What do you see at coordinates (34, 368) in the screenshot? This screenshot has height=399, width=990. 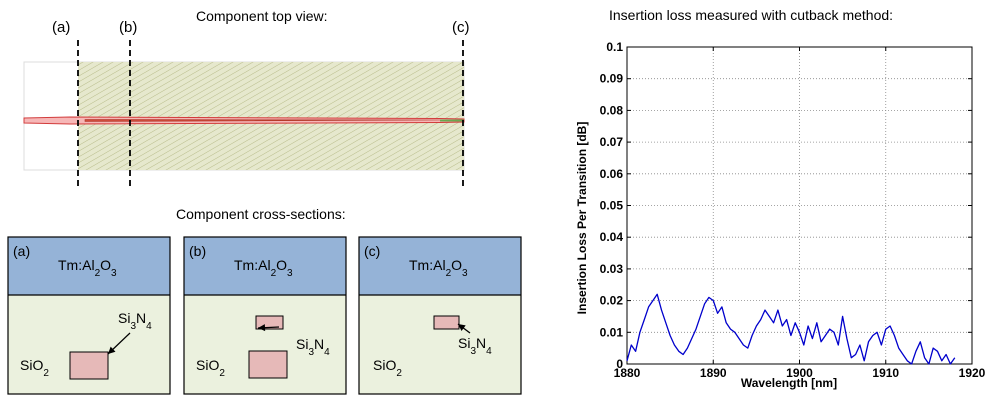 I see `substrate-label-a: SiO2` at bounding box center [34, 368].